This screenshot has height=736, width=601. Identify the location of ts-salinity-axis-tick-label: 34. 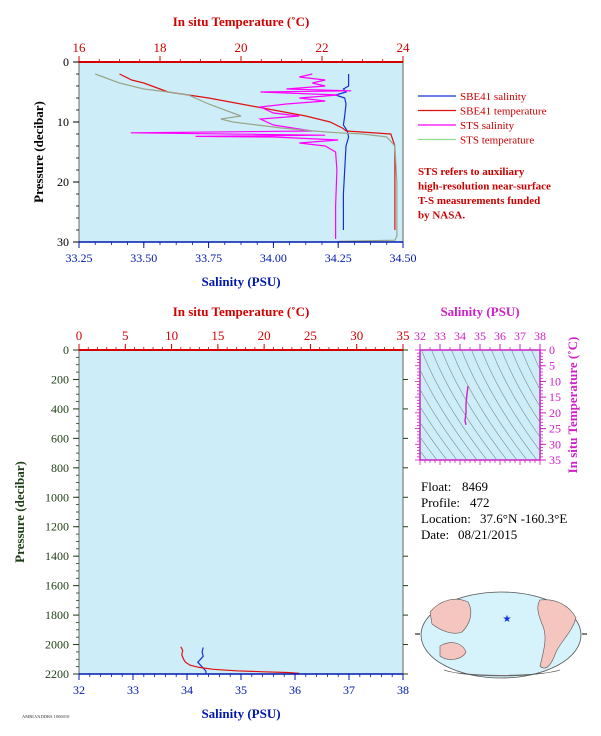
(460, 336).